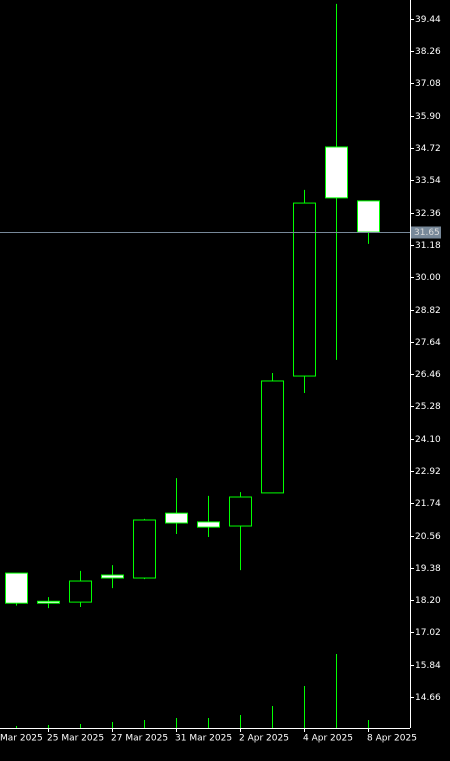 The width and height of the screenshot is (450, 761). Describe the element at coordinates (428, 214) in the screenshot. I see `y-tick-label: 32.36` at that location.